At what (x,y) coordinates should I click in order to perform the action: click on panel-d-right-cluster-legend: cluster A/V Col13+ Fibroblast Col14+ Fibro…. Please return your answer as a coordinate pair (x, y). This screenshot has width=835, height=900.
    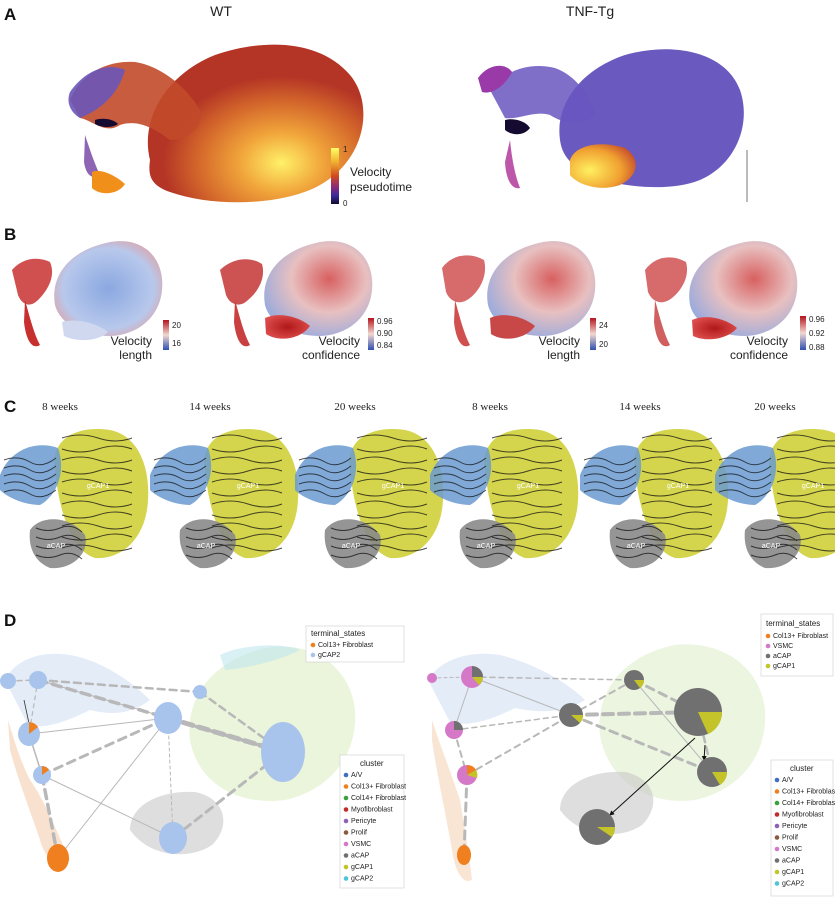
    Looking at the image, I should click on (802, 828).